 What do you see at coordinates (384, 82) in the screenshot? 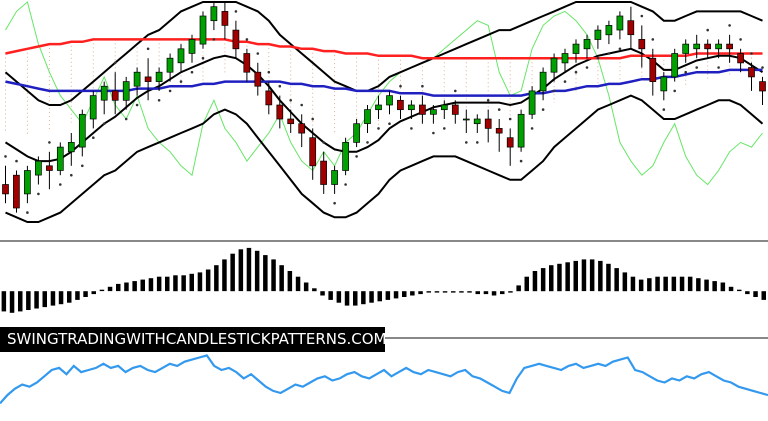
I see `slow-ma-line` at bounding box center [384, 82].